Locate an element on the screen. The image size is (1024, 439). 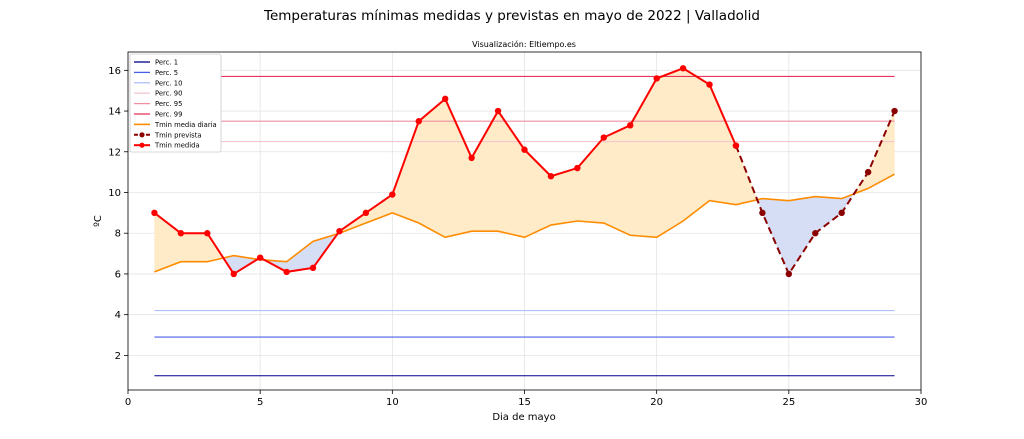
legend-label: Tmin medida is located at coordinates (177, 146).